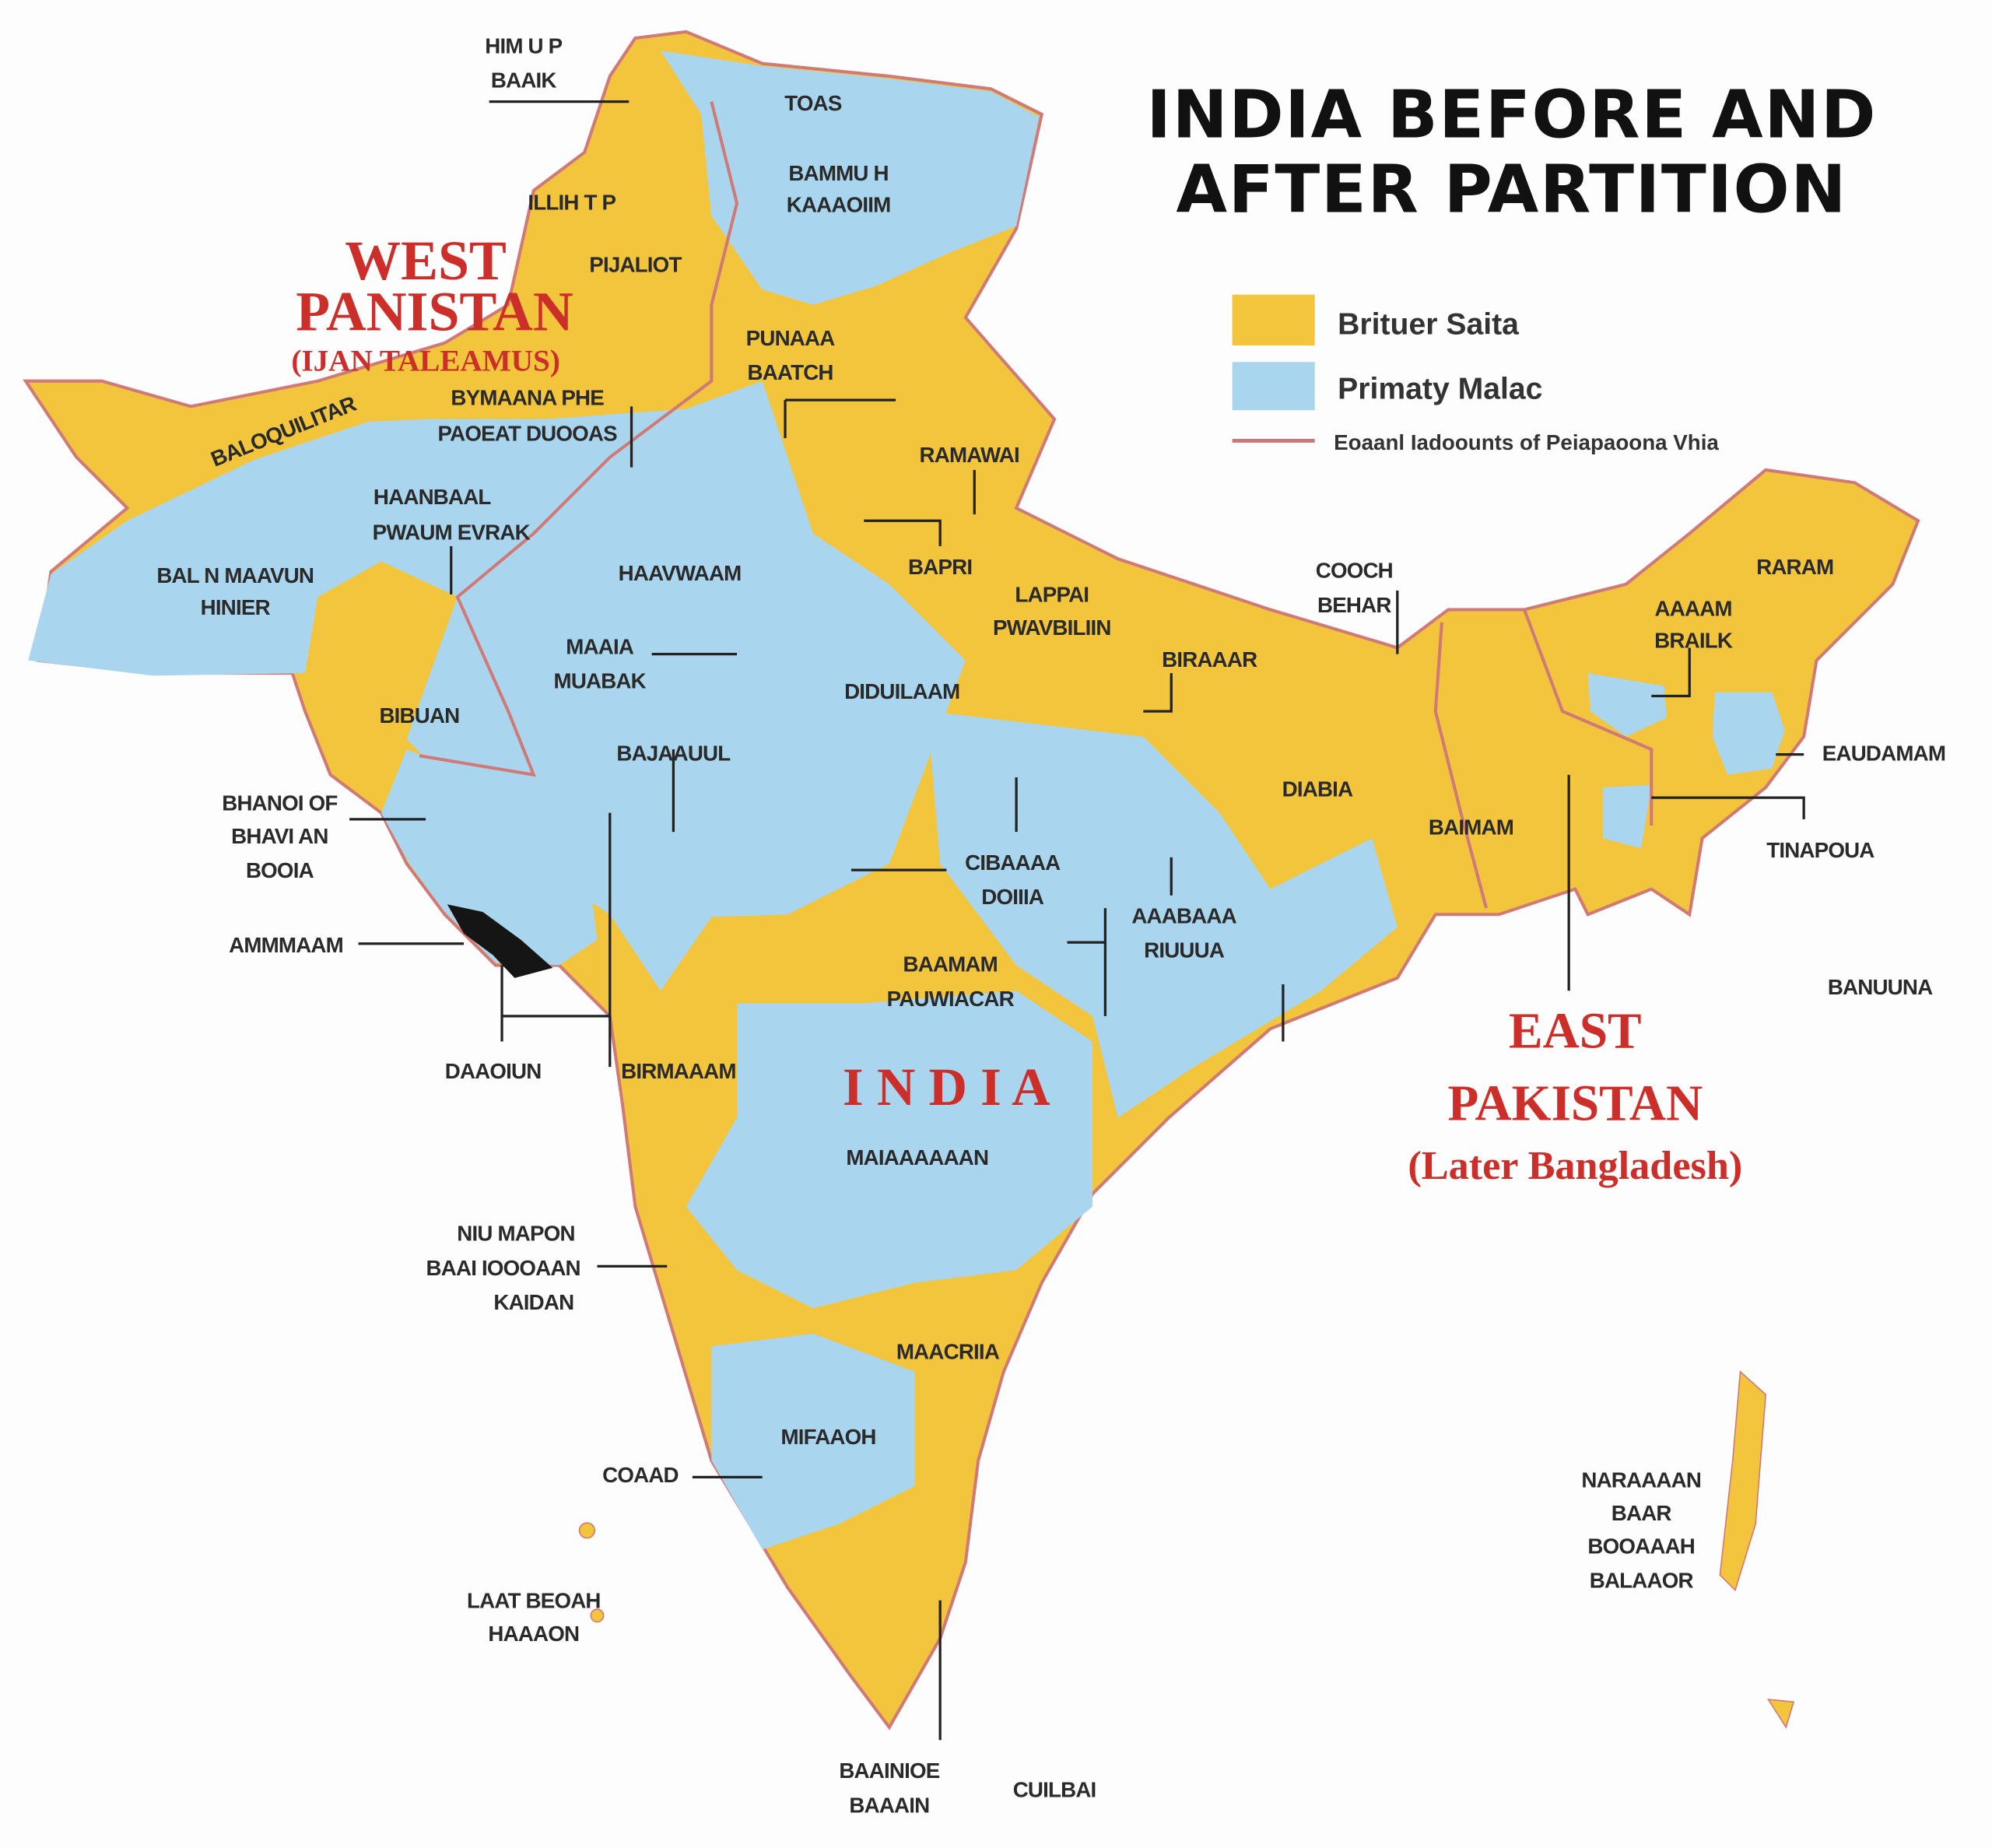 The width and height of the screenshot is (1992, 1848). I want to click on place-label: LAPPAI, so click(1052, 595).